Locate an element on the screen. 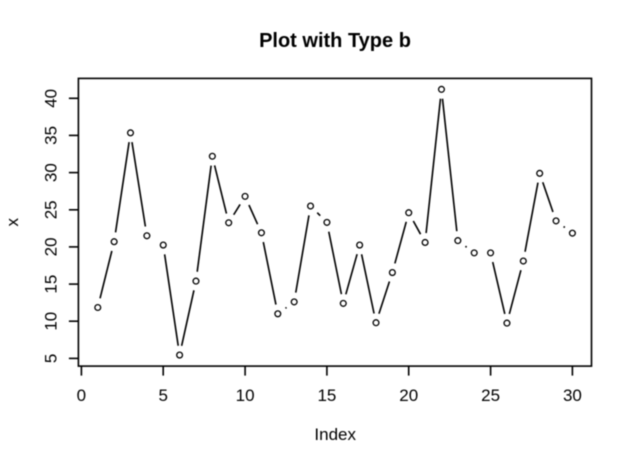 The image size is (632, 464). svg-text: Index is located at coordinates (335, 434).